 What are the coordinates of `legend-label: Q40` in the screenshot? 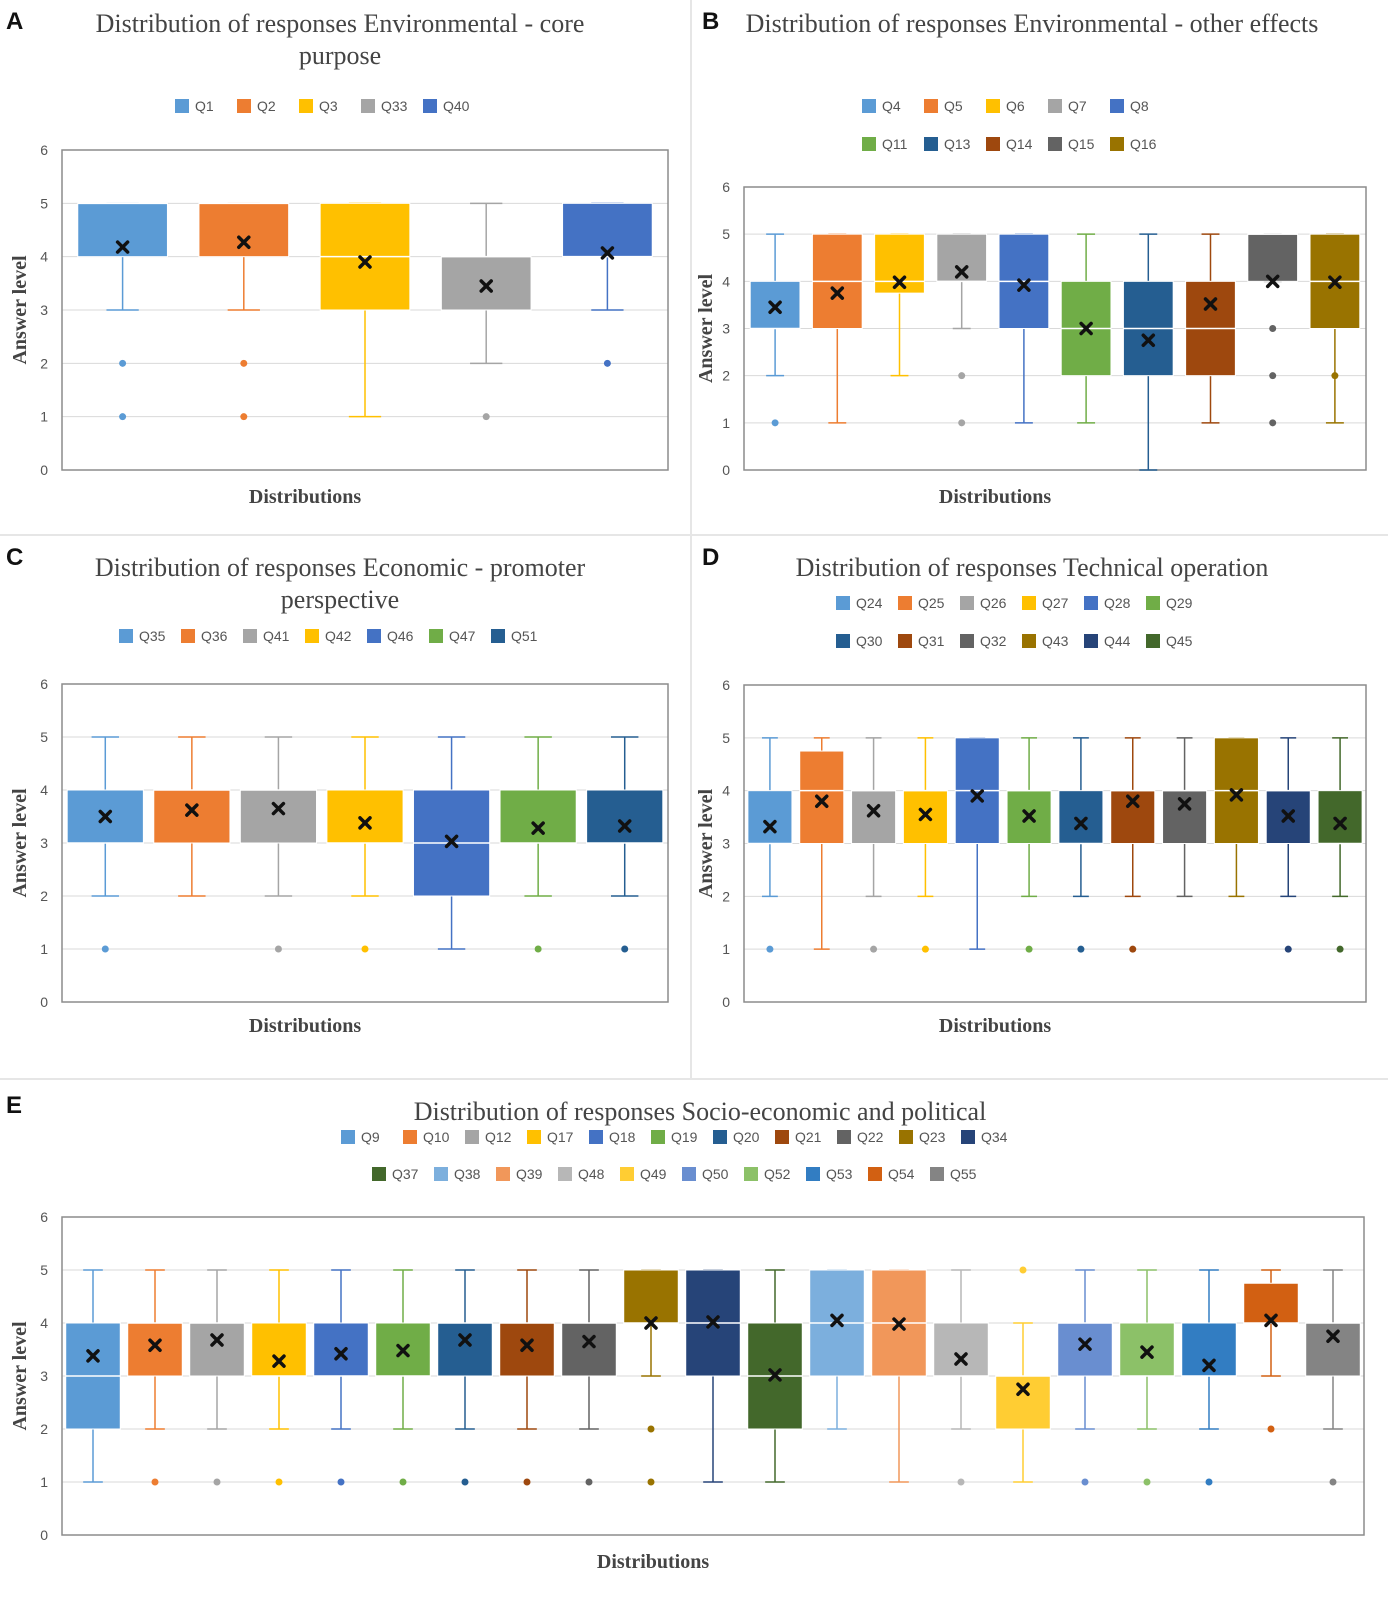 It's located at (456, 106).